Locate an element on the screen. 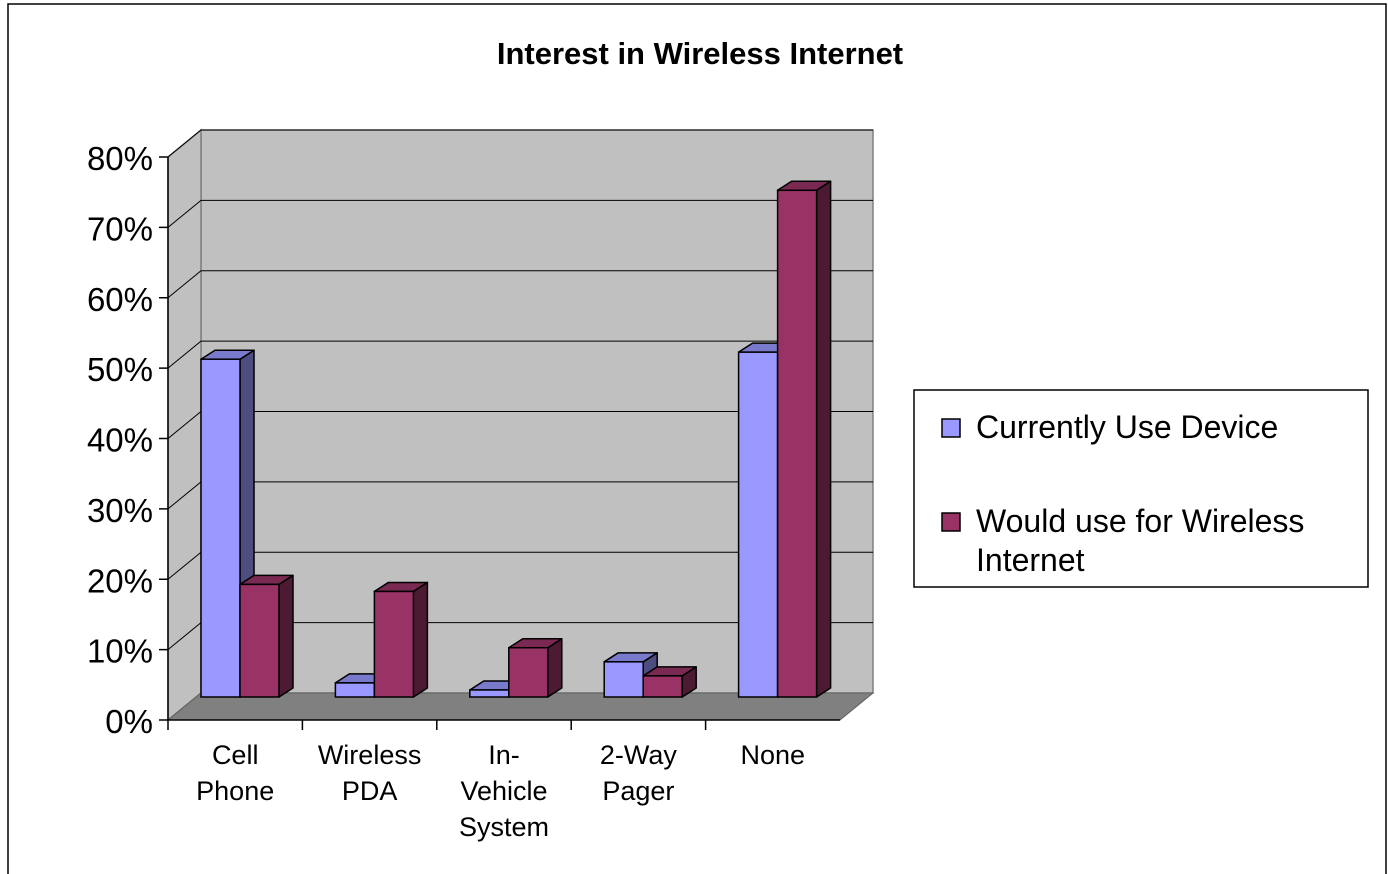 The height and width of the screenshot is (874, 1388). x-tick-label: 2-Way is located at coordinates (639, 755).